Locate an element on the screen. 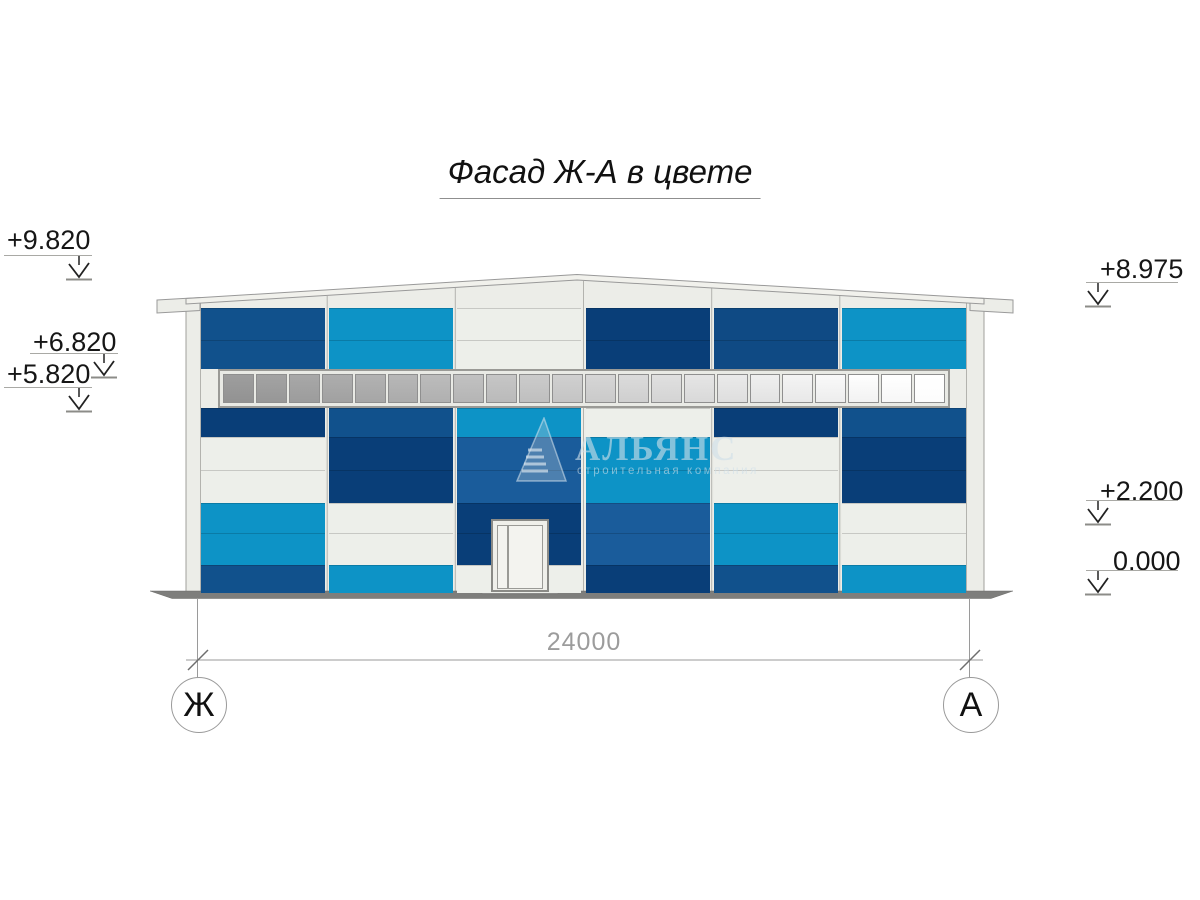 This screenshot has width=1200, height=900. elevation-label: +2.200 is located at coordinates (1142, 491).